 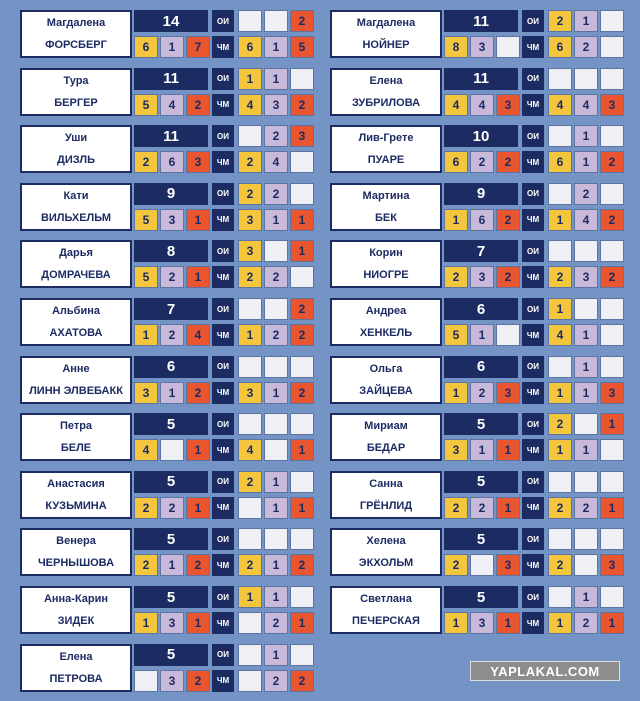 What do you see at coordinates (386, 610) in the screenshot?
I see `name-box: Светлана ПЕЧЕРСКАЯ` at bounding box center [386, 610].